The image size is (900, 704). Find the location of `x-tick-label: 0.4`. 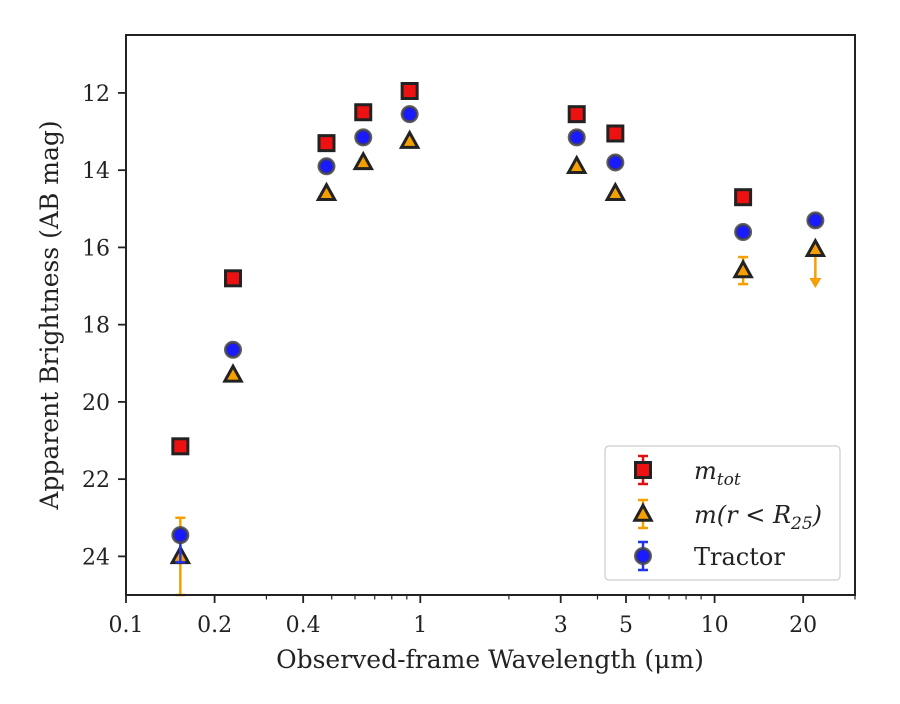

x-tick-label: 0.4 is located at coordinates (303, 625).